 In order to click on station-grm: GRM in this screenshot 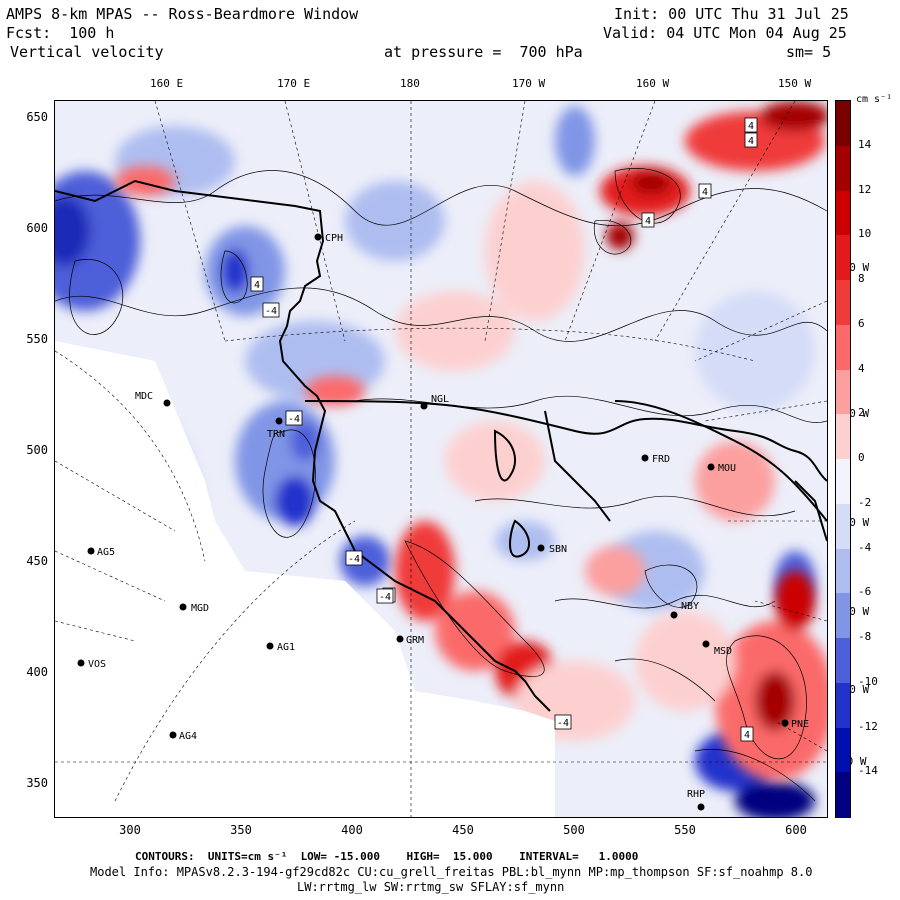, I will do `click(410, 640)`.